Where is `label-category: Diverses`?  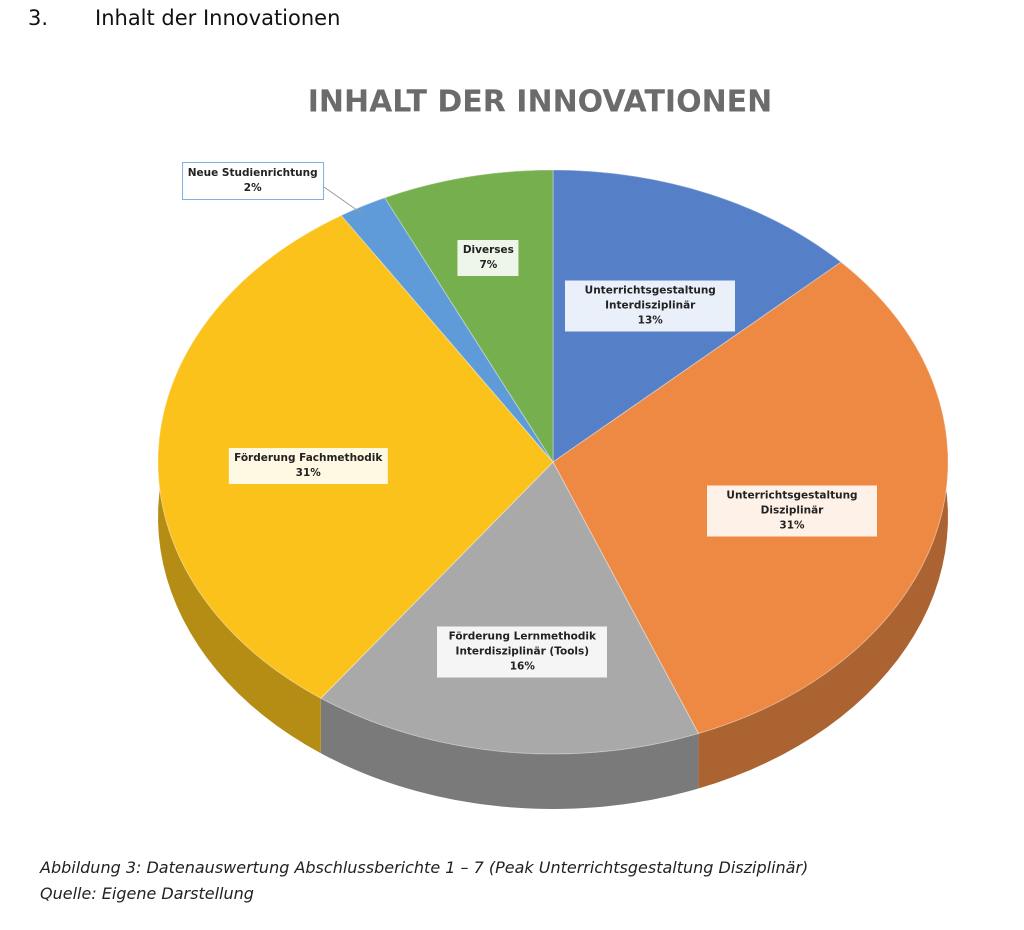 label-category: Diverses is located at coordinates (488, 250).